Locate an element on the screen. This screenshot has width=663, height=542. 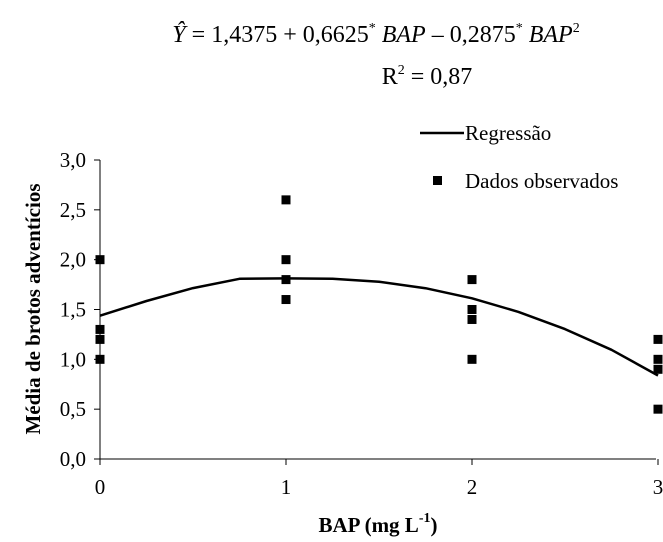
y-tick-label: 1,0 is located at coordinates (73, 359).